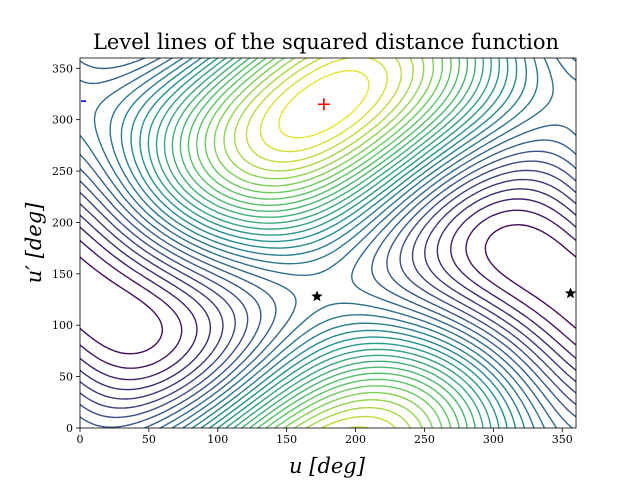 Image resolution: width=640 pixels, height=480 pixels. What do you see at coordinates (149, 439) in the screenshot?
I see `x-tick-label: 50` at bounding box center [149, 439].